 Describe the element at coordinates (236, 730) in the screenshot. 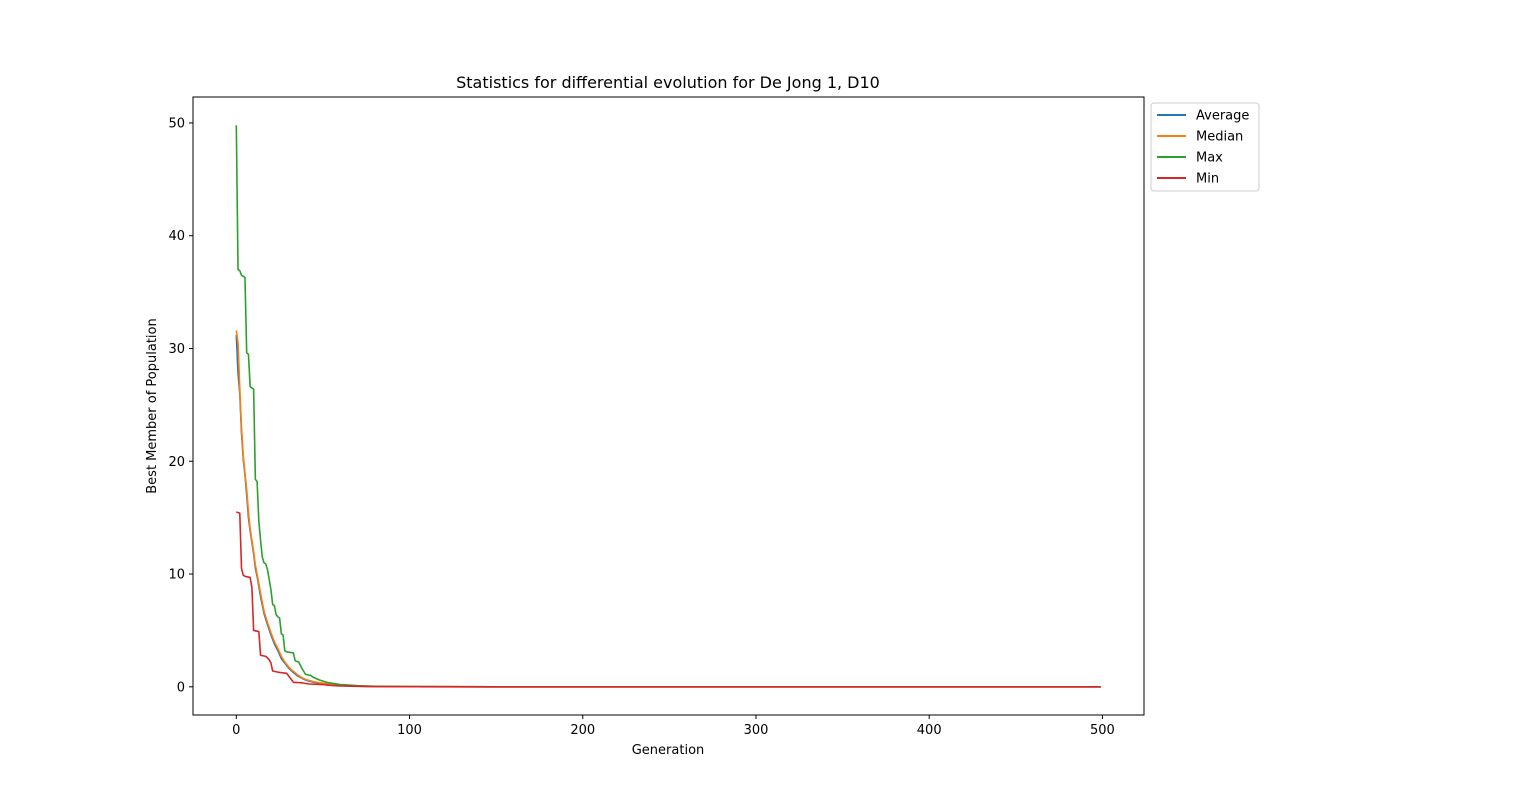

I see `x-tick-label: 0` at that location.